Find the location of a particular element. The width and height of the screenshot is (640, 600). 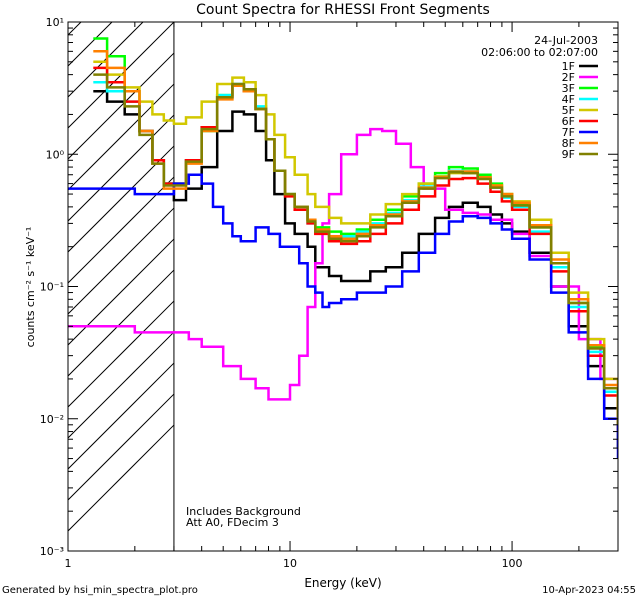

x-tick-label: 100 is located at coordinates (512, 563).